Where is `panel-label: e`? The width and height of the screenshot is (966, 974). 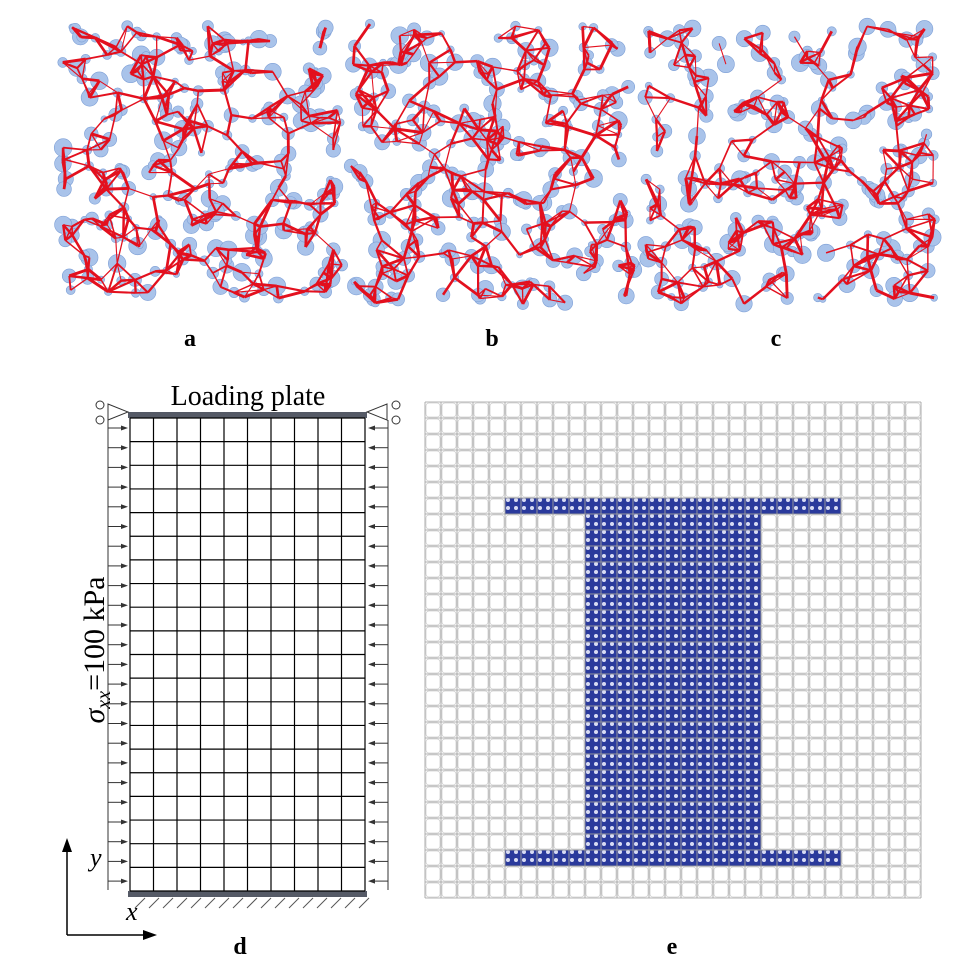
panel-label: e is located at coordinates (672, 947).